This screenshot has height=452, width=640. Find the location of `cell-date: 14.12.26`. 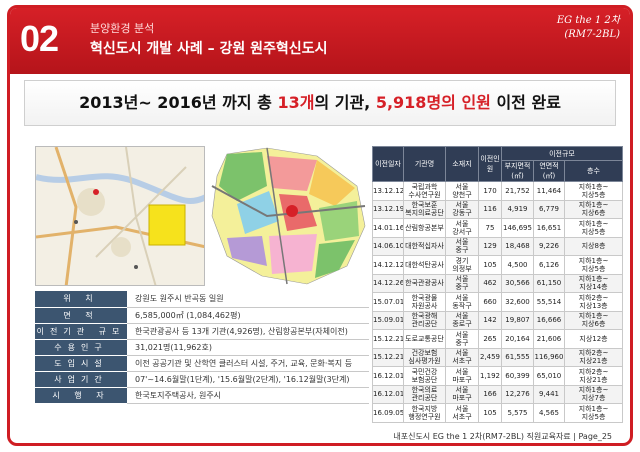

cell-date: 14.12.26 is located at coordinates (388, 283).